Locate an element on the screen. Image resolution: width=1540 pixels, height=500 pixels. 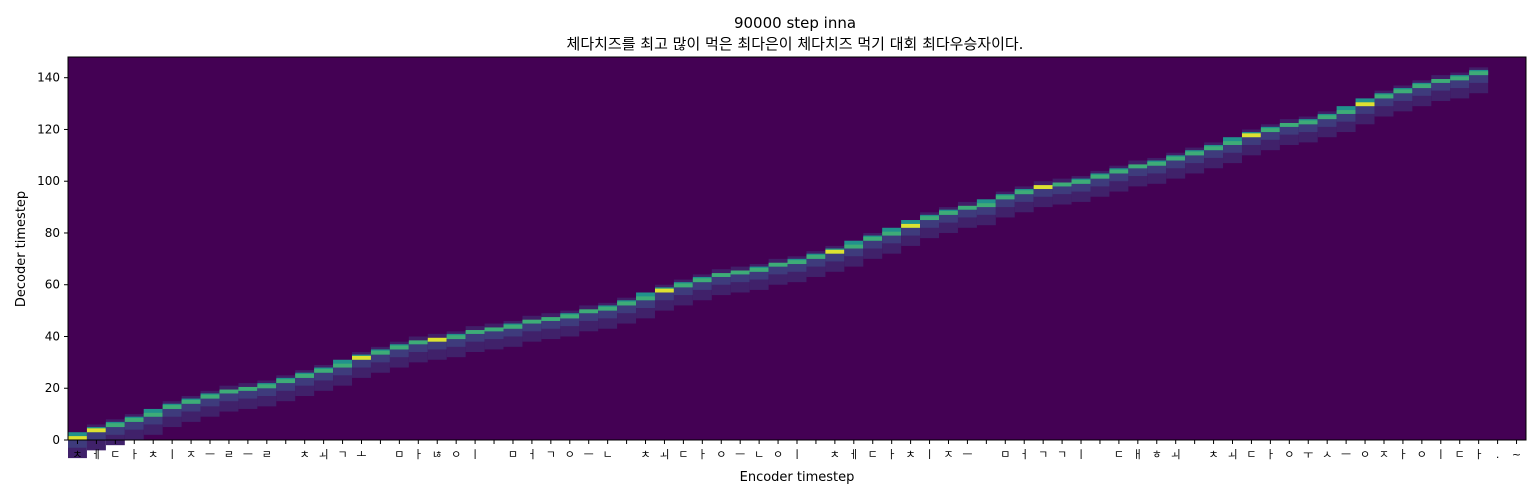
y-tick-label: 100 is located at coordinates (48, 181).